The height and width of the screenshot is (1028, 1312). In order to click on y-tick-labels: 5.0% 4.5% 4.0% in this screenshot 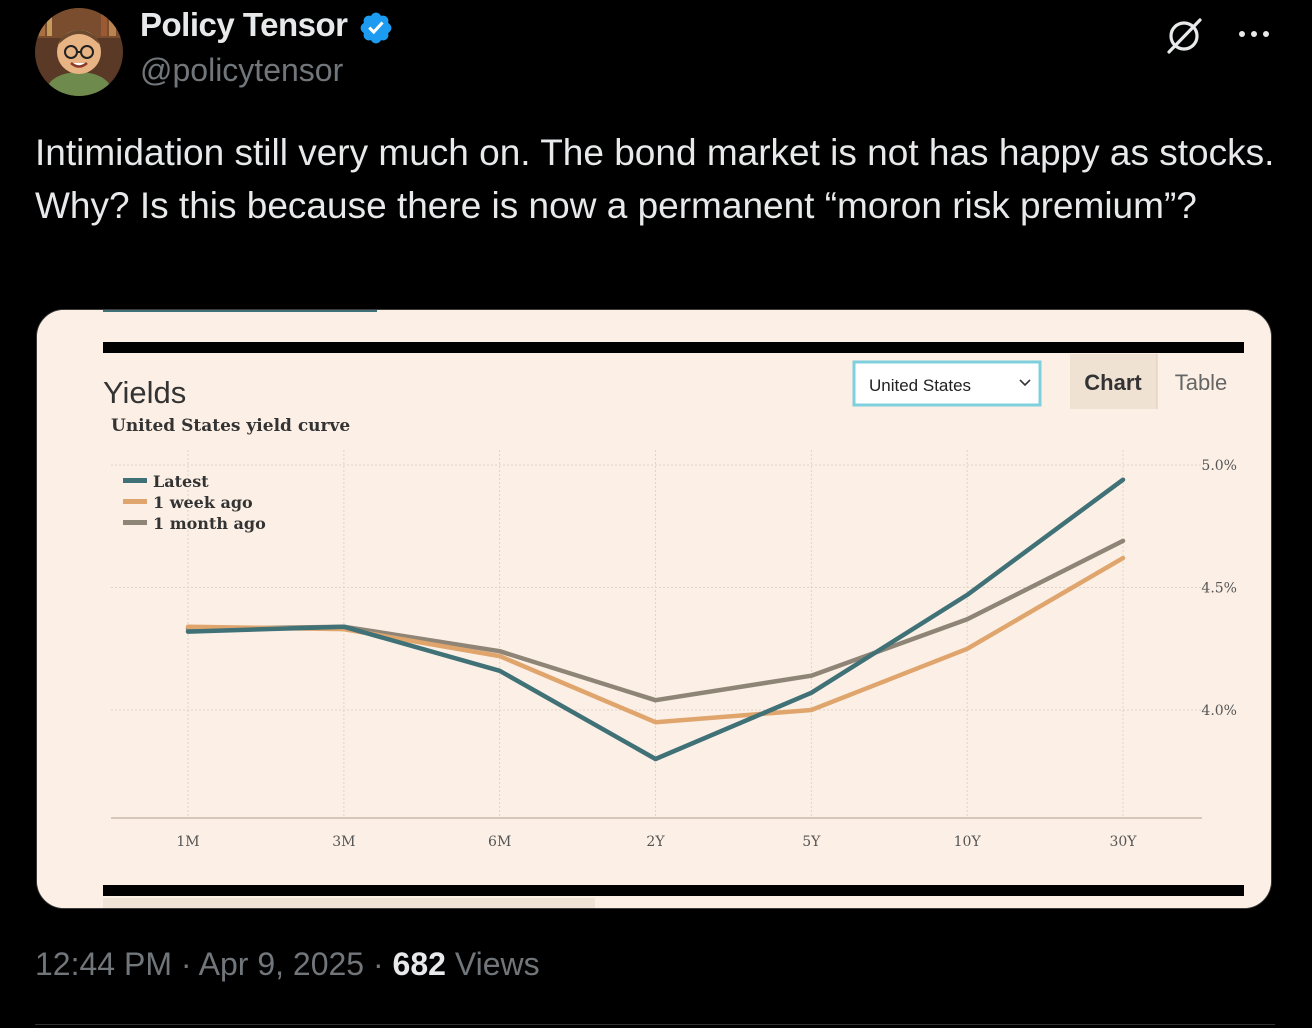, I will do `click(1219, 588)`.